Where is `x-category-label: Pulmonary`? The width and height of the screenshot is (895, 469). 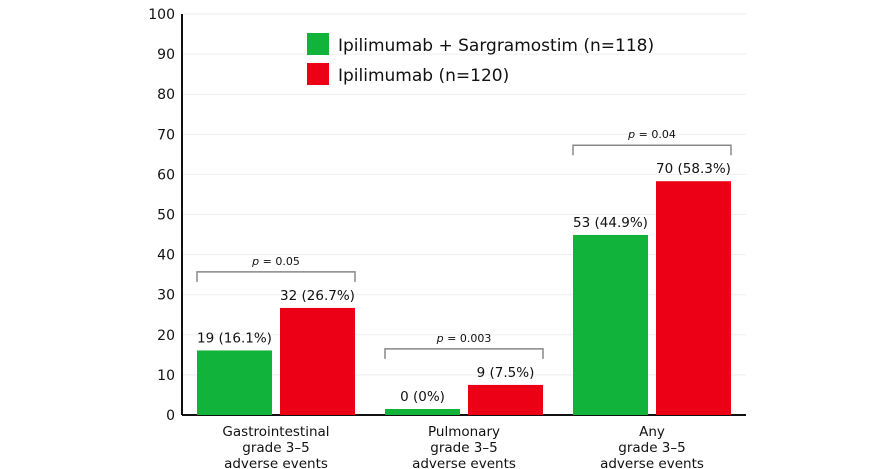 x-category-label: Pulmonary is located at coordinates (464, 432).